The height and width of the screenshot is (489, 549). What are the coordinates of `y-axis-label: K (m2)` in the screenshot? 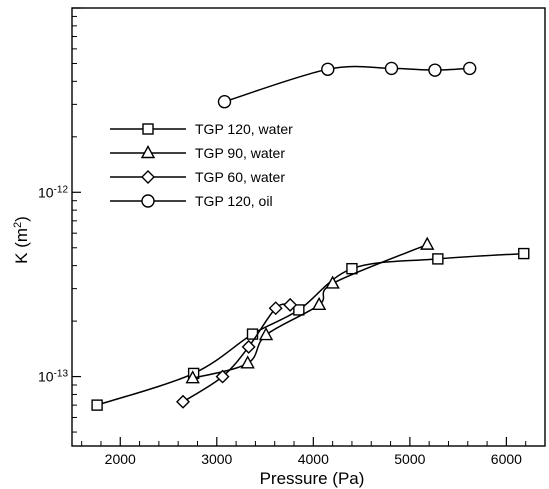 It's located at (21, 240).